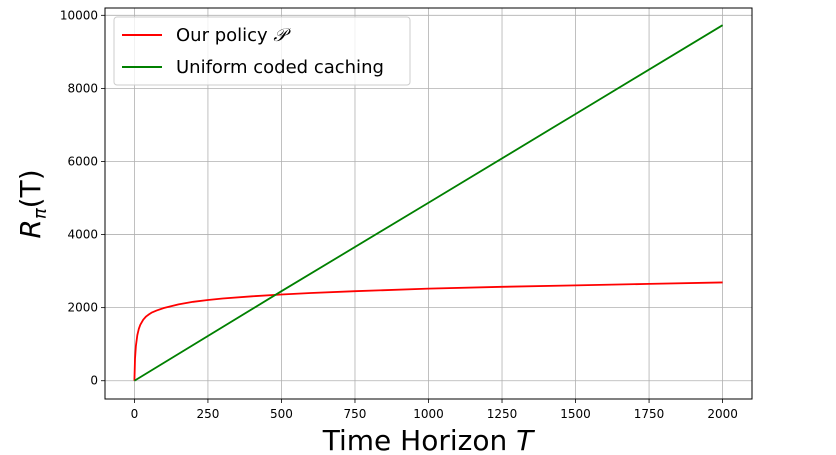 Image resolution: width=836 pixels, height=455 pixels. Describe the element at coordinates (82, 161) in the screenshot. I see `y-tick-label: 6000` at that location.